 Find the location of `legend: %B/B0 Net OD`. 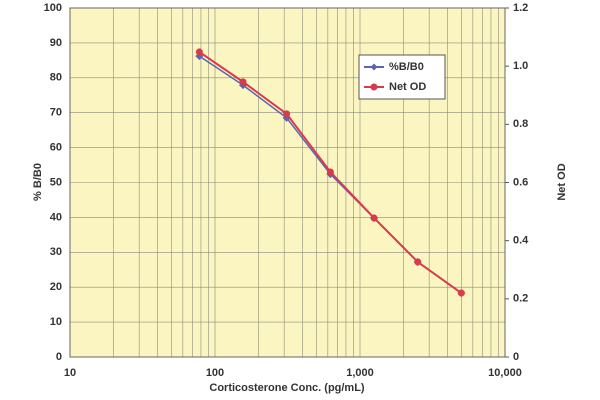

legend: %B/B0 Net OD is located at coordinates (402, 77).